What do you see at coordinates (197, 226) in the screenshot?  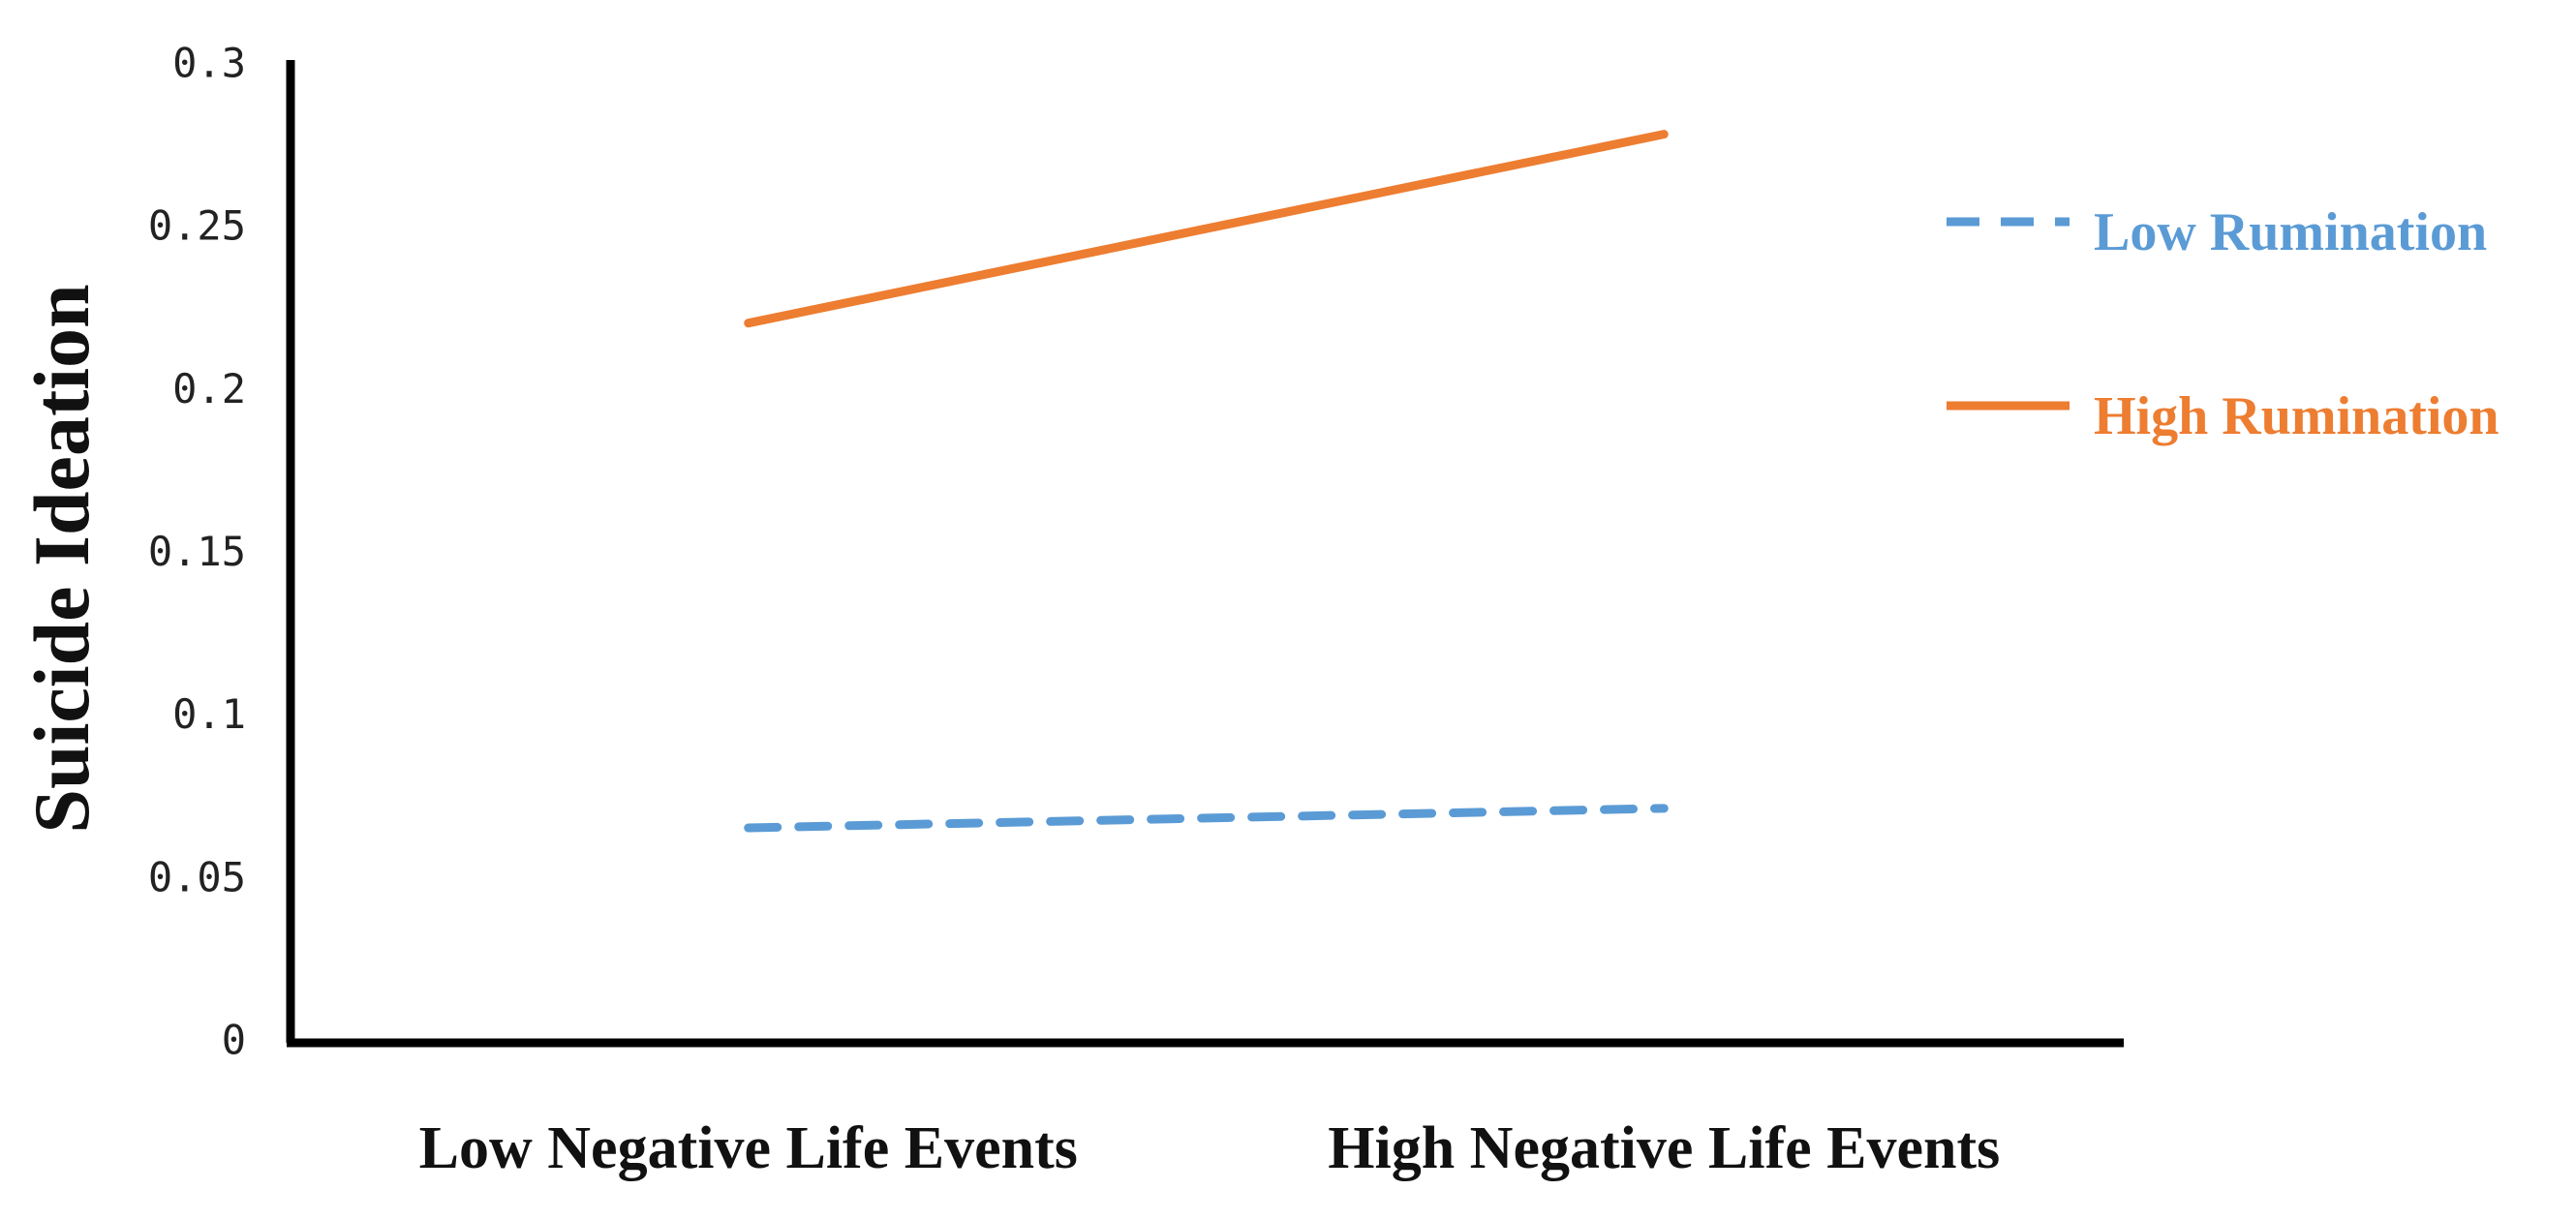 I see `y-tick-label: 0.25` at bounding box center [197, 226].